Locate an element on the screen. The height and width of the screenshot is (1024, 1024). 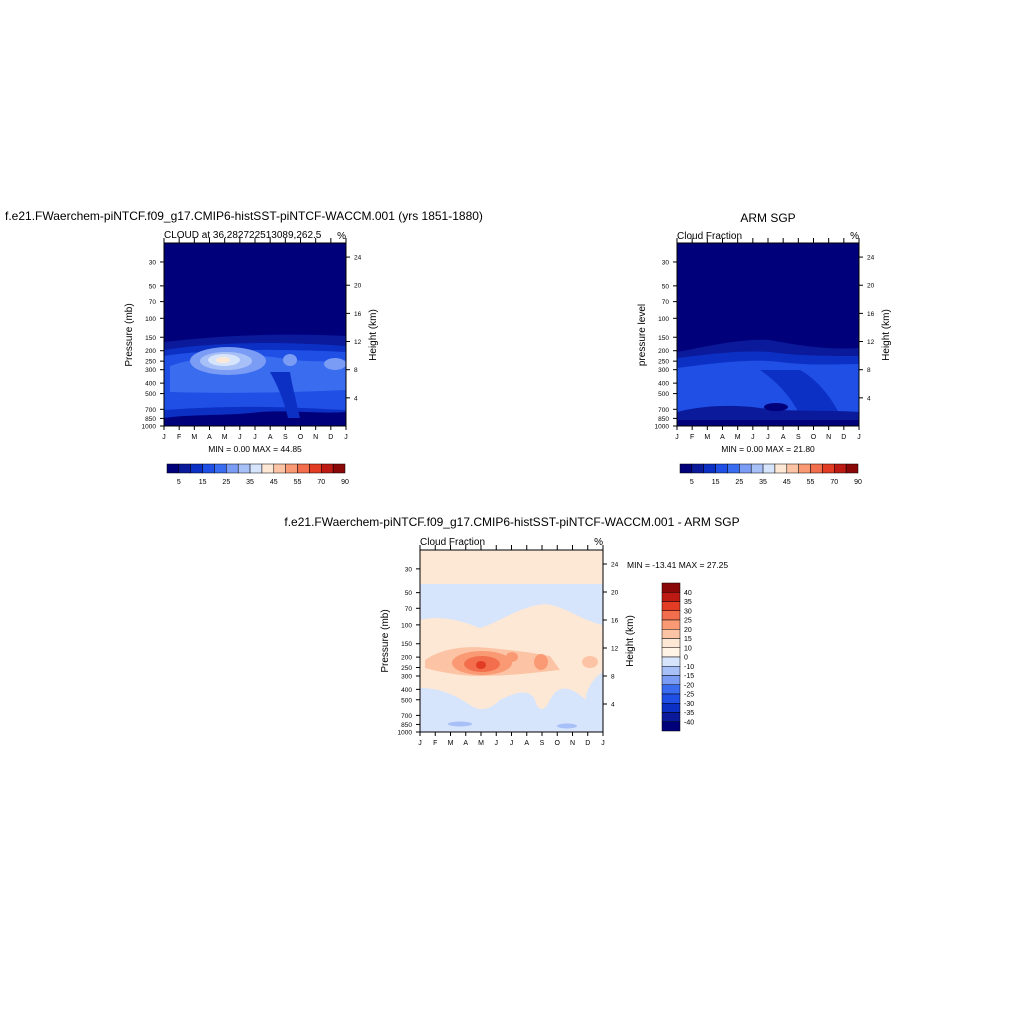
panel-model-field is located at coordinates (255, 334).